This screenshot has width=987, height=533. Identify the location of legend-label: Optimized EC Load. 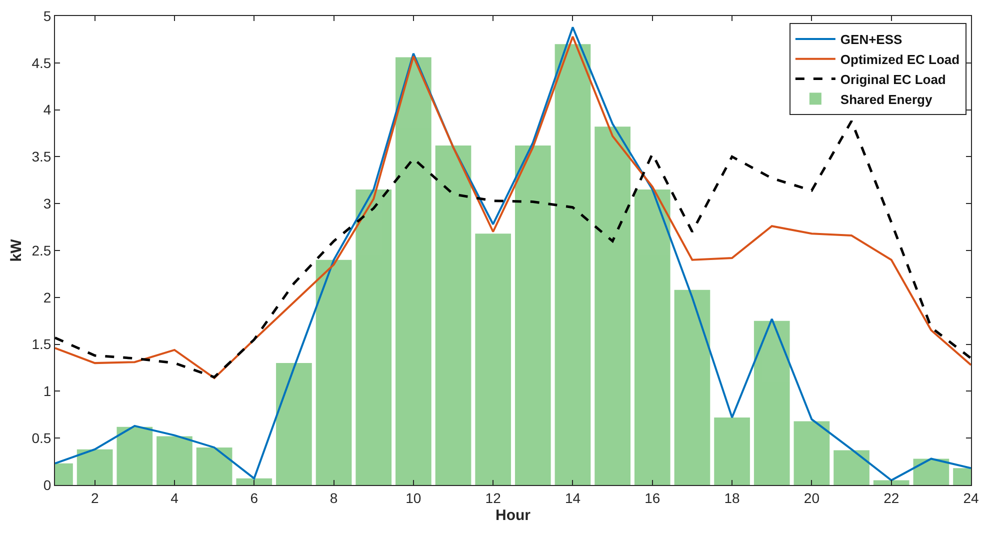
(900, 59).